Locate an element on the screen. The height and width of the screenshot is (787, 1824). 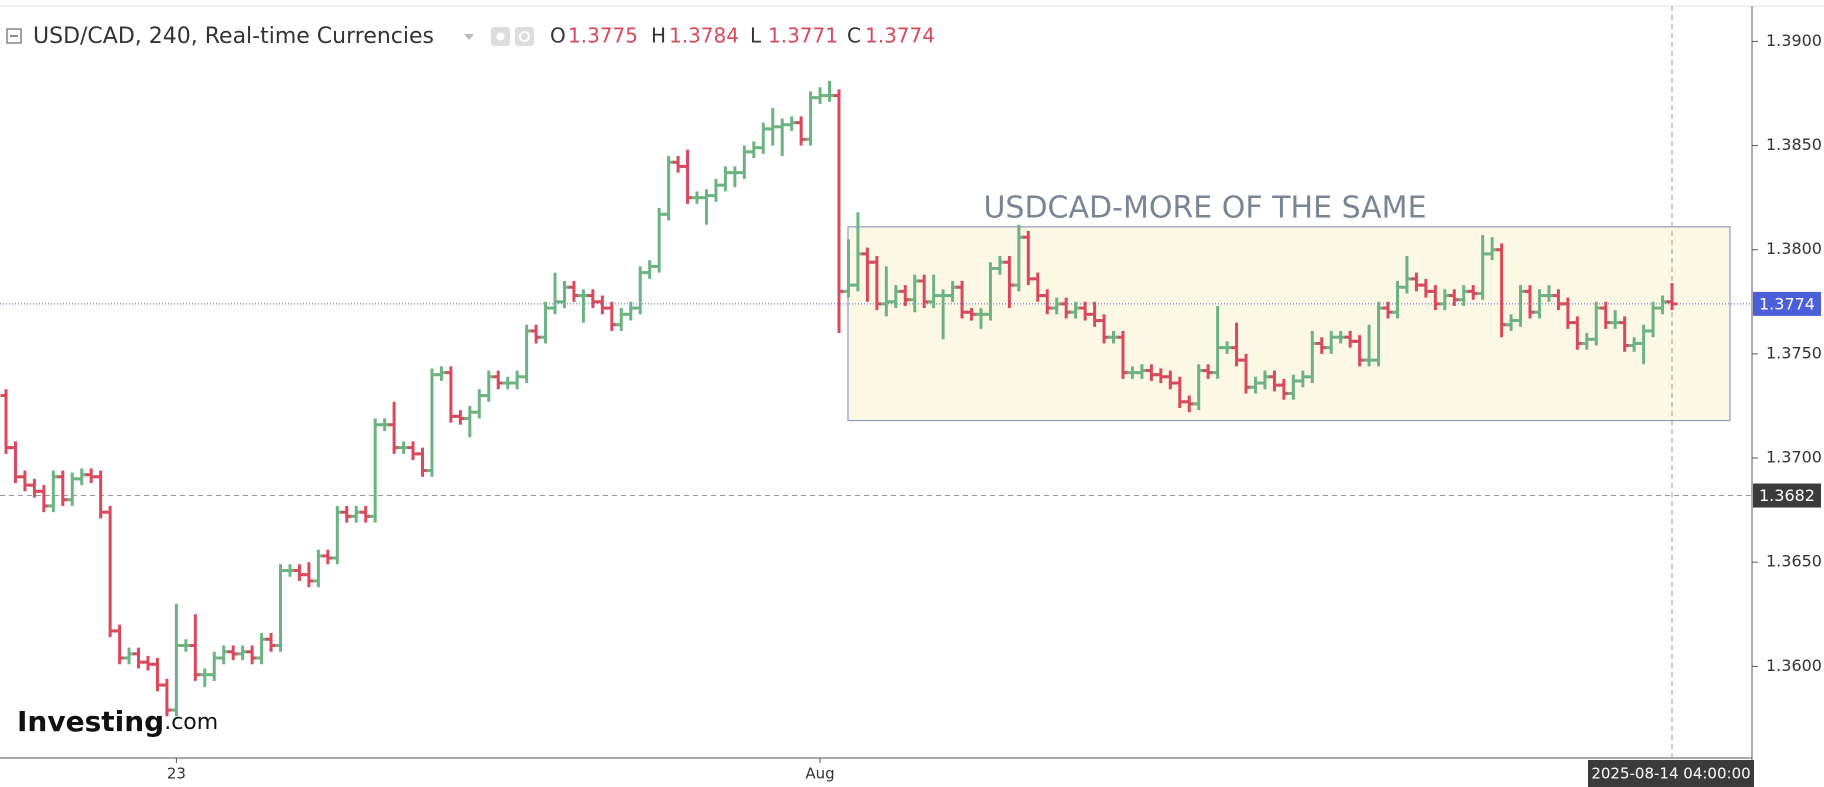
crosshair-price-box is located at coordinates (1787, 495).